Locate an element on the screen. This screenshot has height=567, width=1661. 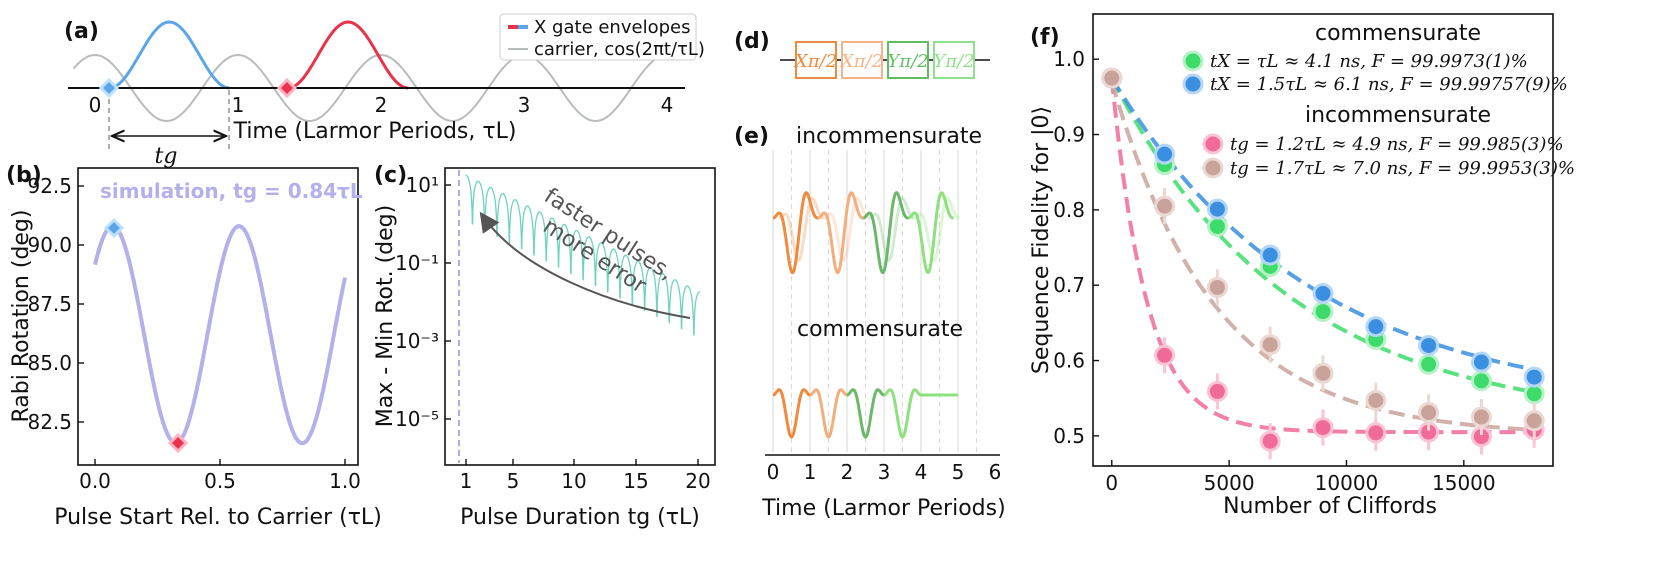
f-ytick: 0.6 is located at coordinates (1069, 361).